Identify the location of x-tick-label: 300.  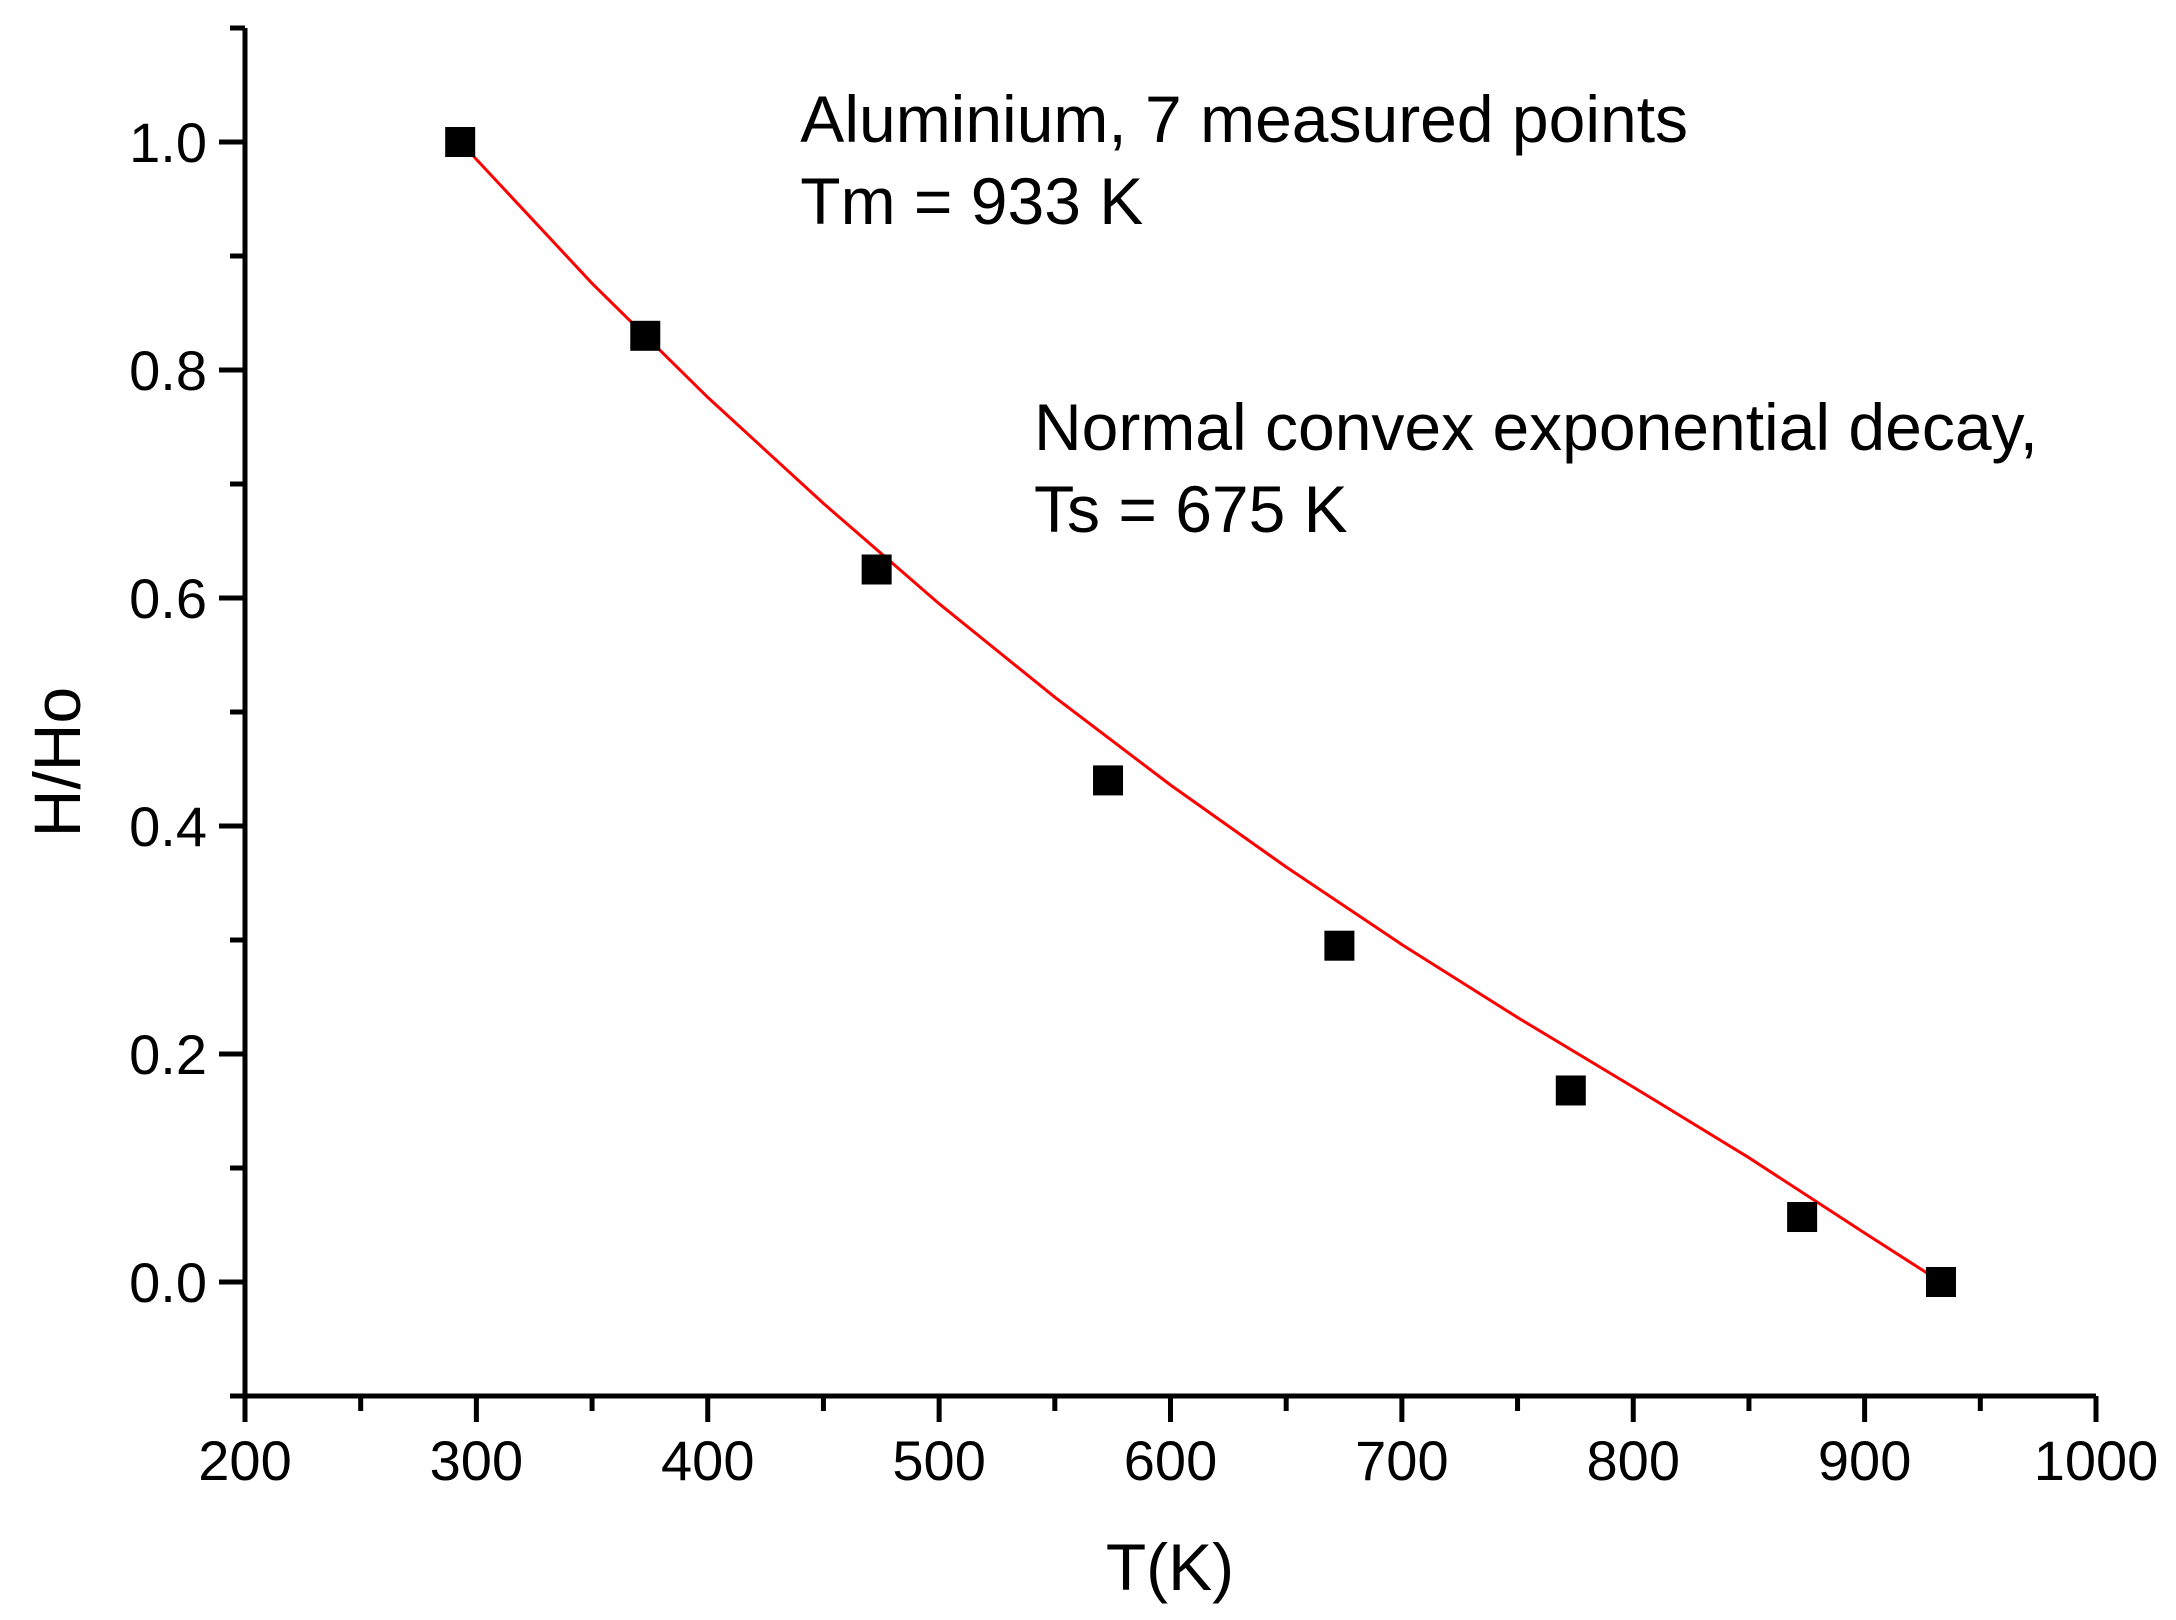
(476, 1460).